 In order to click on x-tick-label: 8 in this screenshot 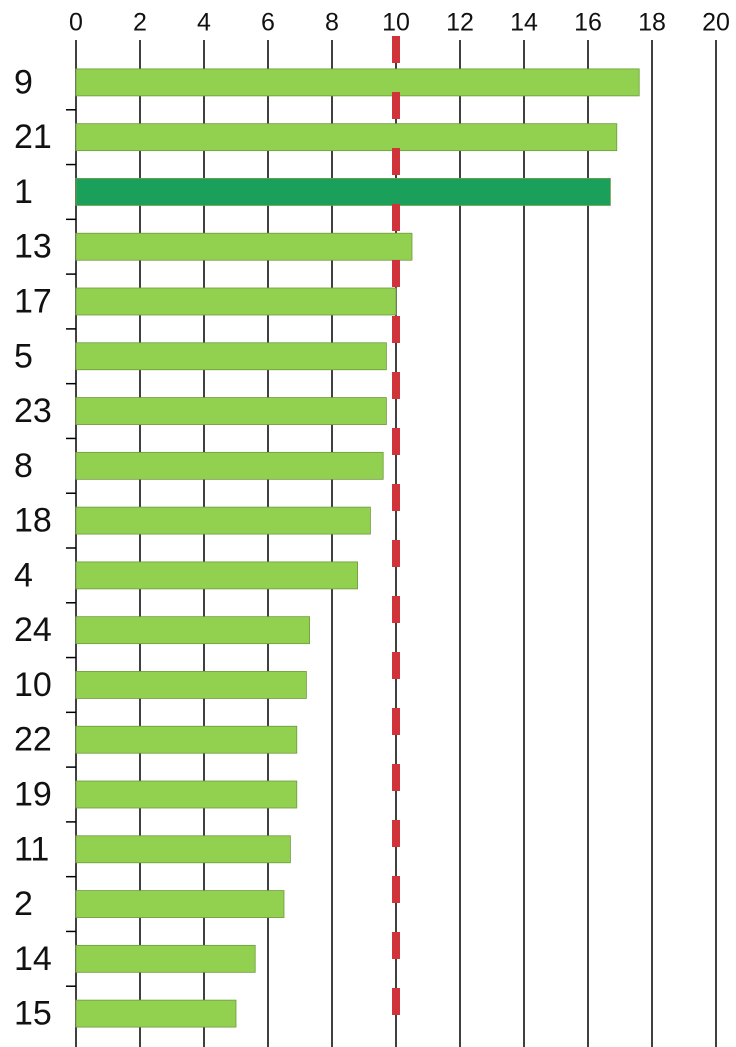, I will do `click(332, 23)`.